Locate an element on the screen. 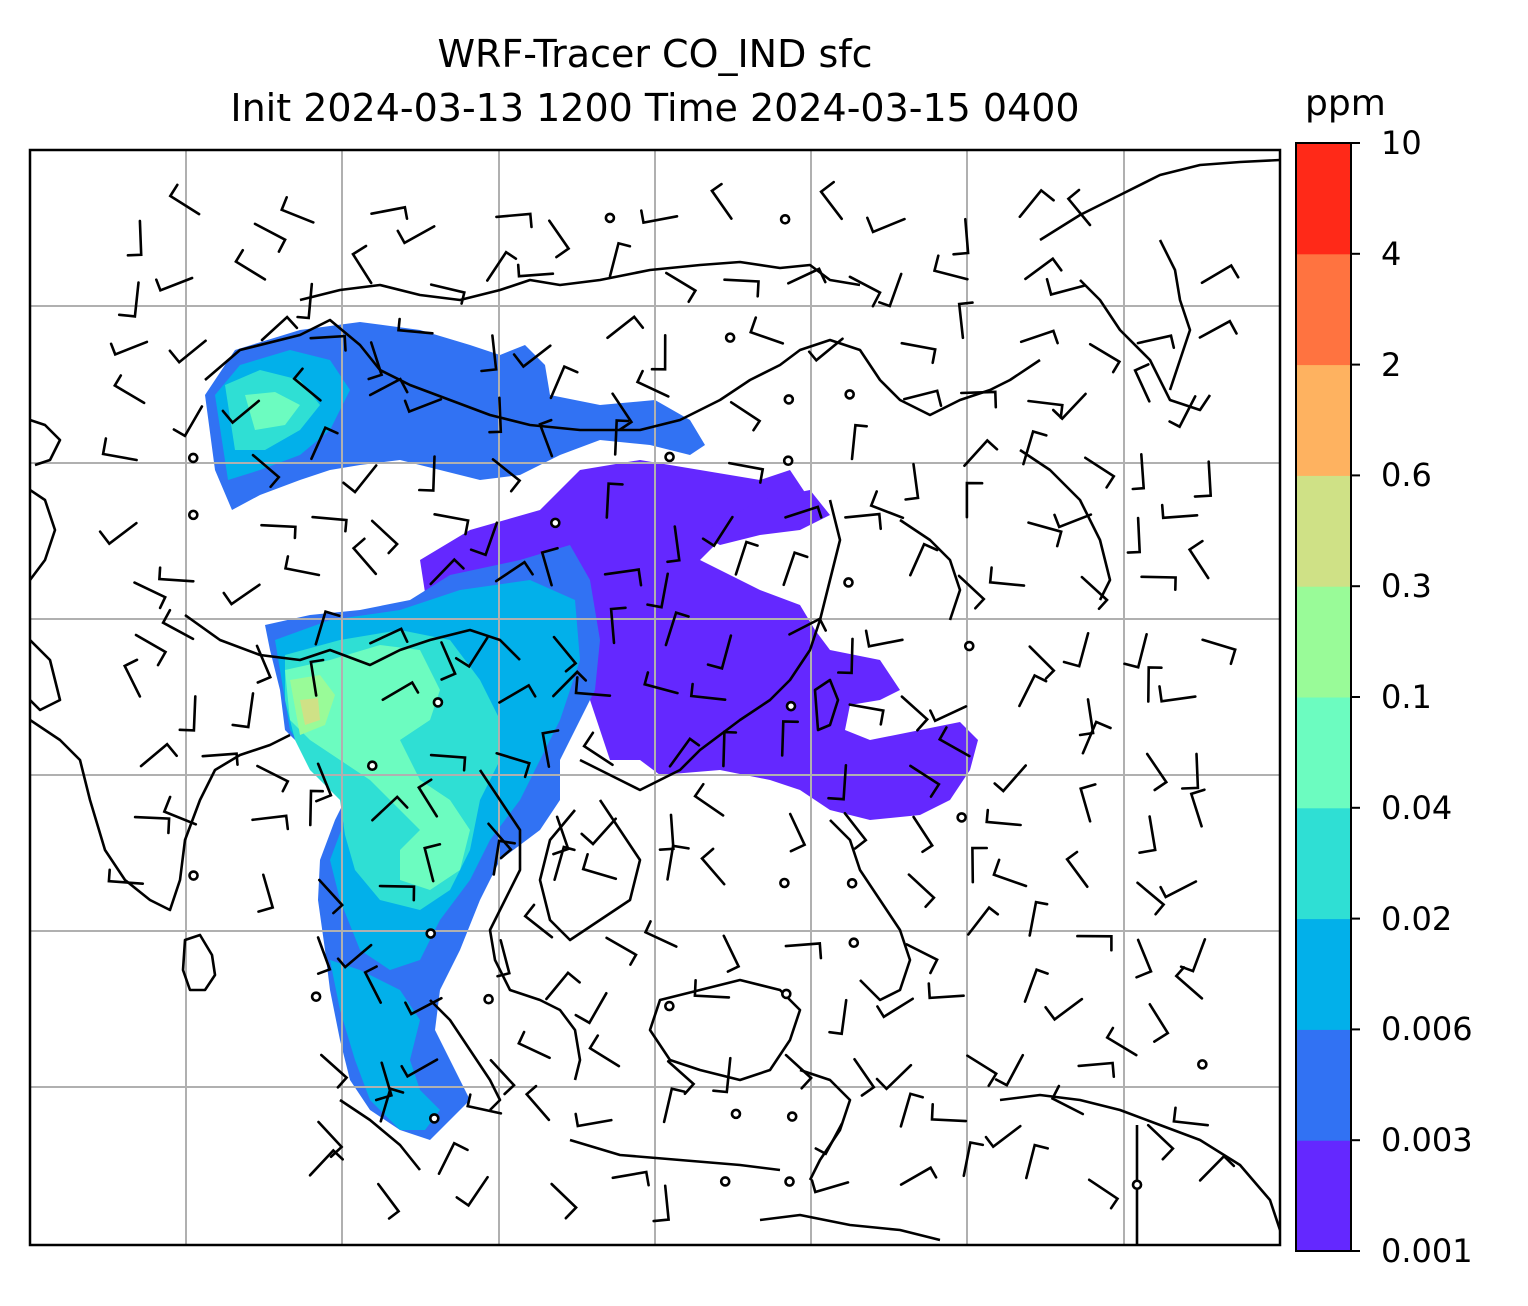 This screenshot has width=1528, height=1306. coastline-sakhalin is located at coordinates (1175, 315).